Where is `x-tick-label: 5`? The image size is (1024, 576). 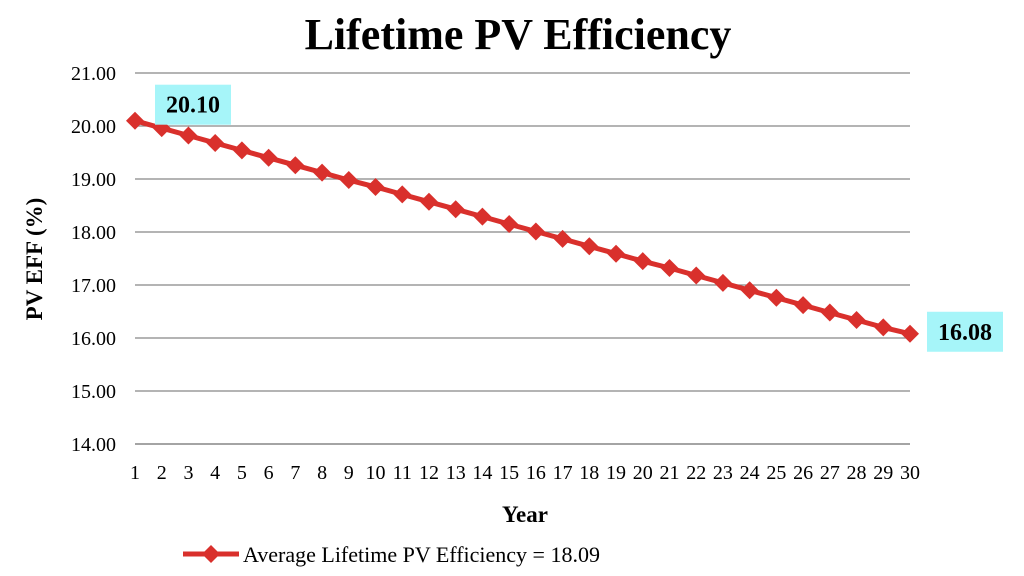 x-tick-label: 5 is located at coordinates (242, 473).